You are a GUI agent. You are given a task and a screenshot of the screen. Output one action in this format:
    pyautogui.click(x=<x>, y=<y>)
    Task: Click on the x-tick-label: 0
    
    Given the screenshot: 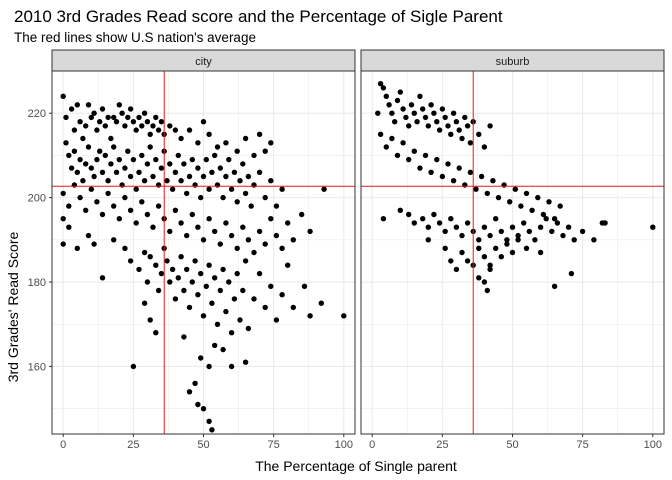 What is the action you would take?
    pyautogui.click(x=63, y=445)
    